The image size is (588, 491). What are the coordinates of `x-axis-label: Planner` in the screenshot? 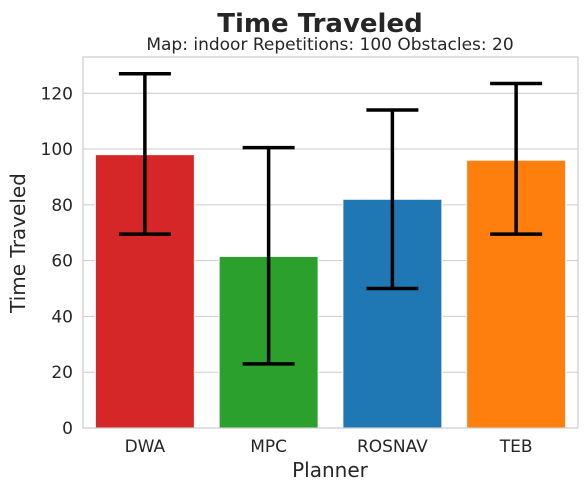 It's located at (330, 470).